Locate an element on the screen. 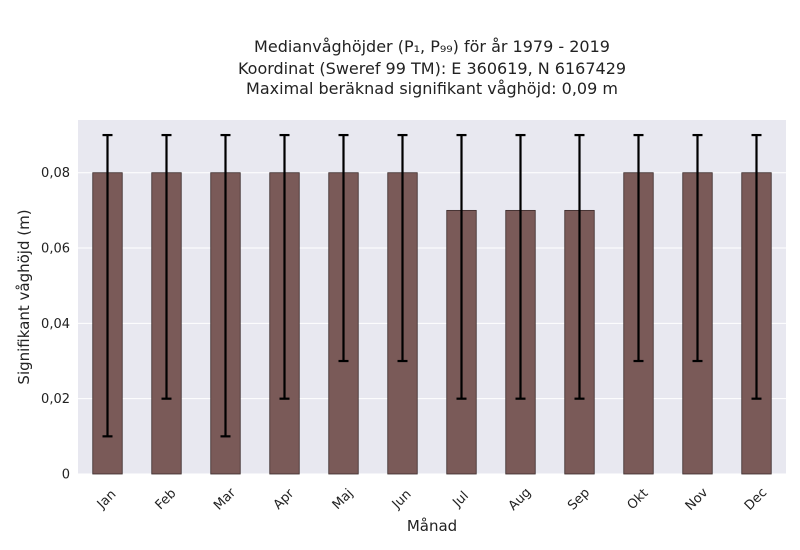  y-axis-label: Signifikant våghöjd (m) is located at coordinates (24, 296).